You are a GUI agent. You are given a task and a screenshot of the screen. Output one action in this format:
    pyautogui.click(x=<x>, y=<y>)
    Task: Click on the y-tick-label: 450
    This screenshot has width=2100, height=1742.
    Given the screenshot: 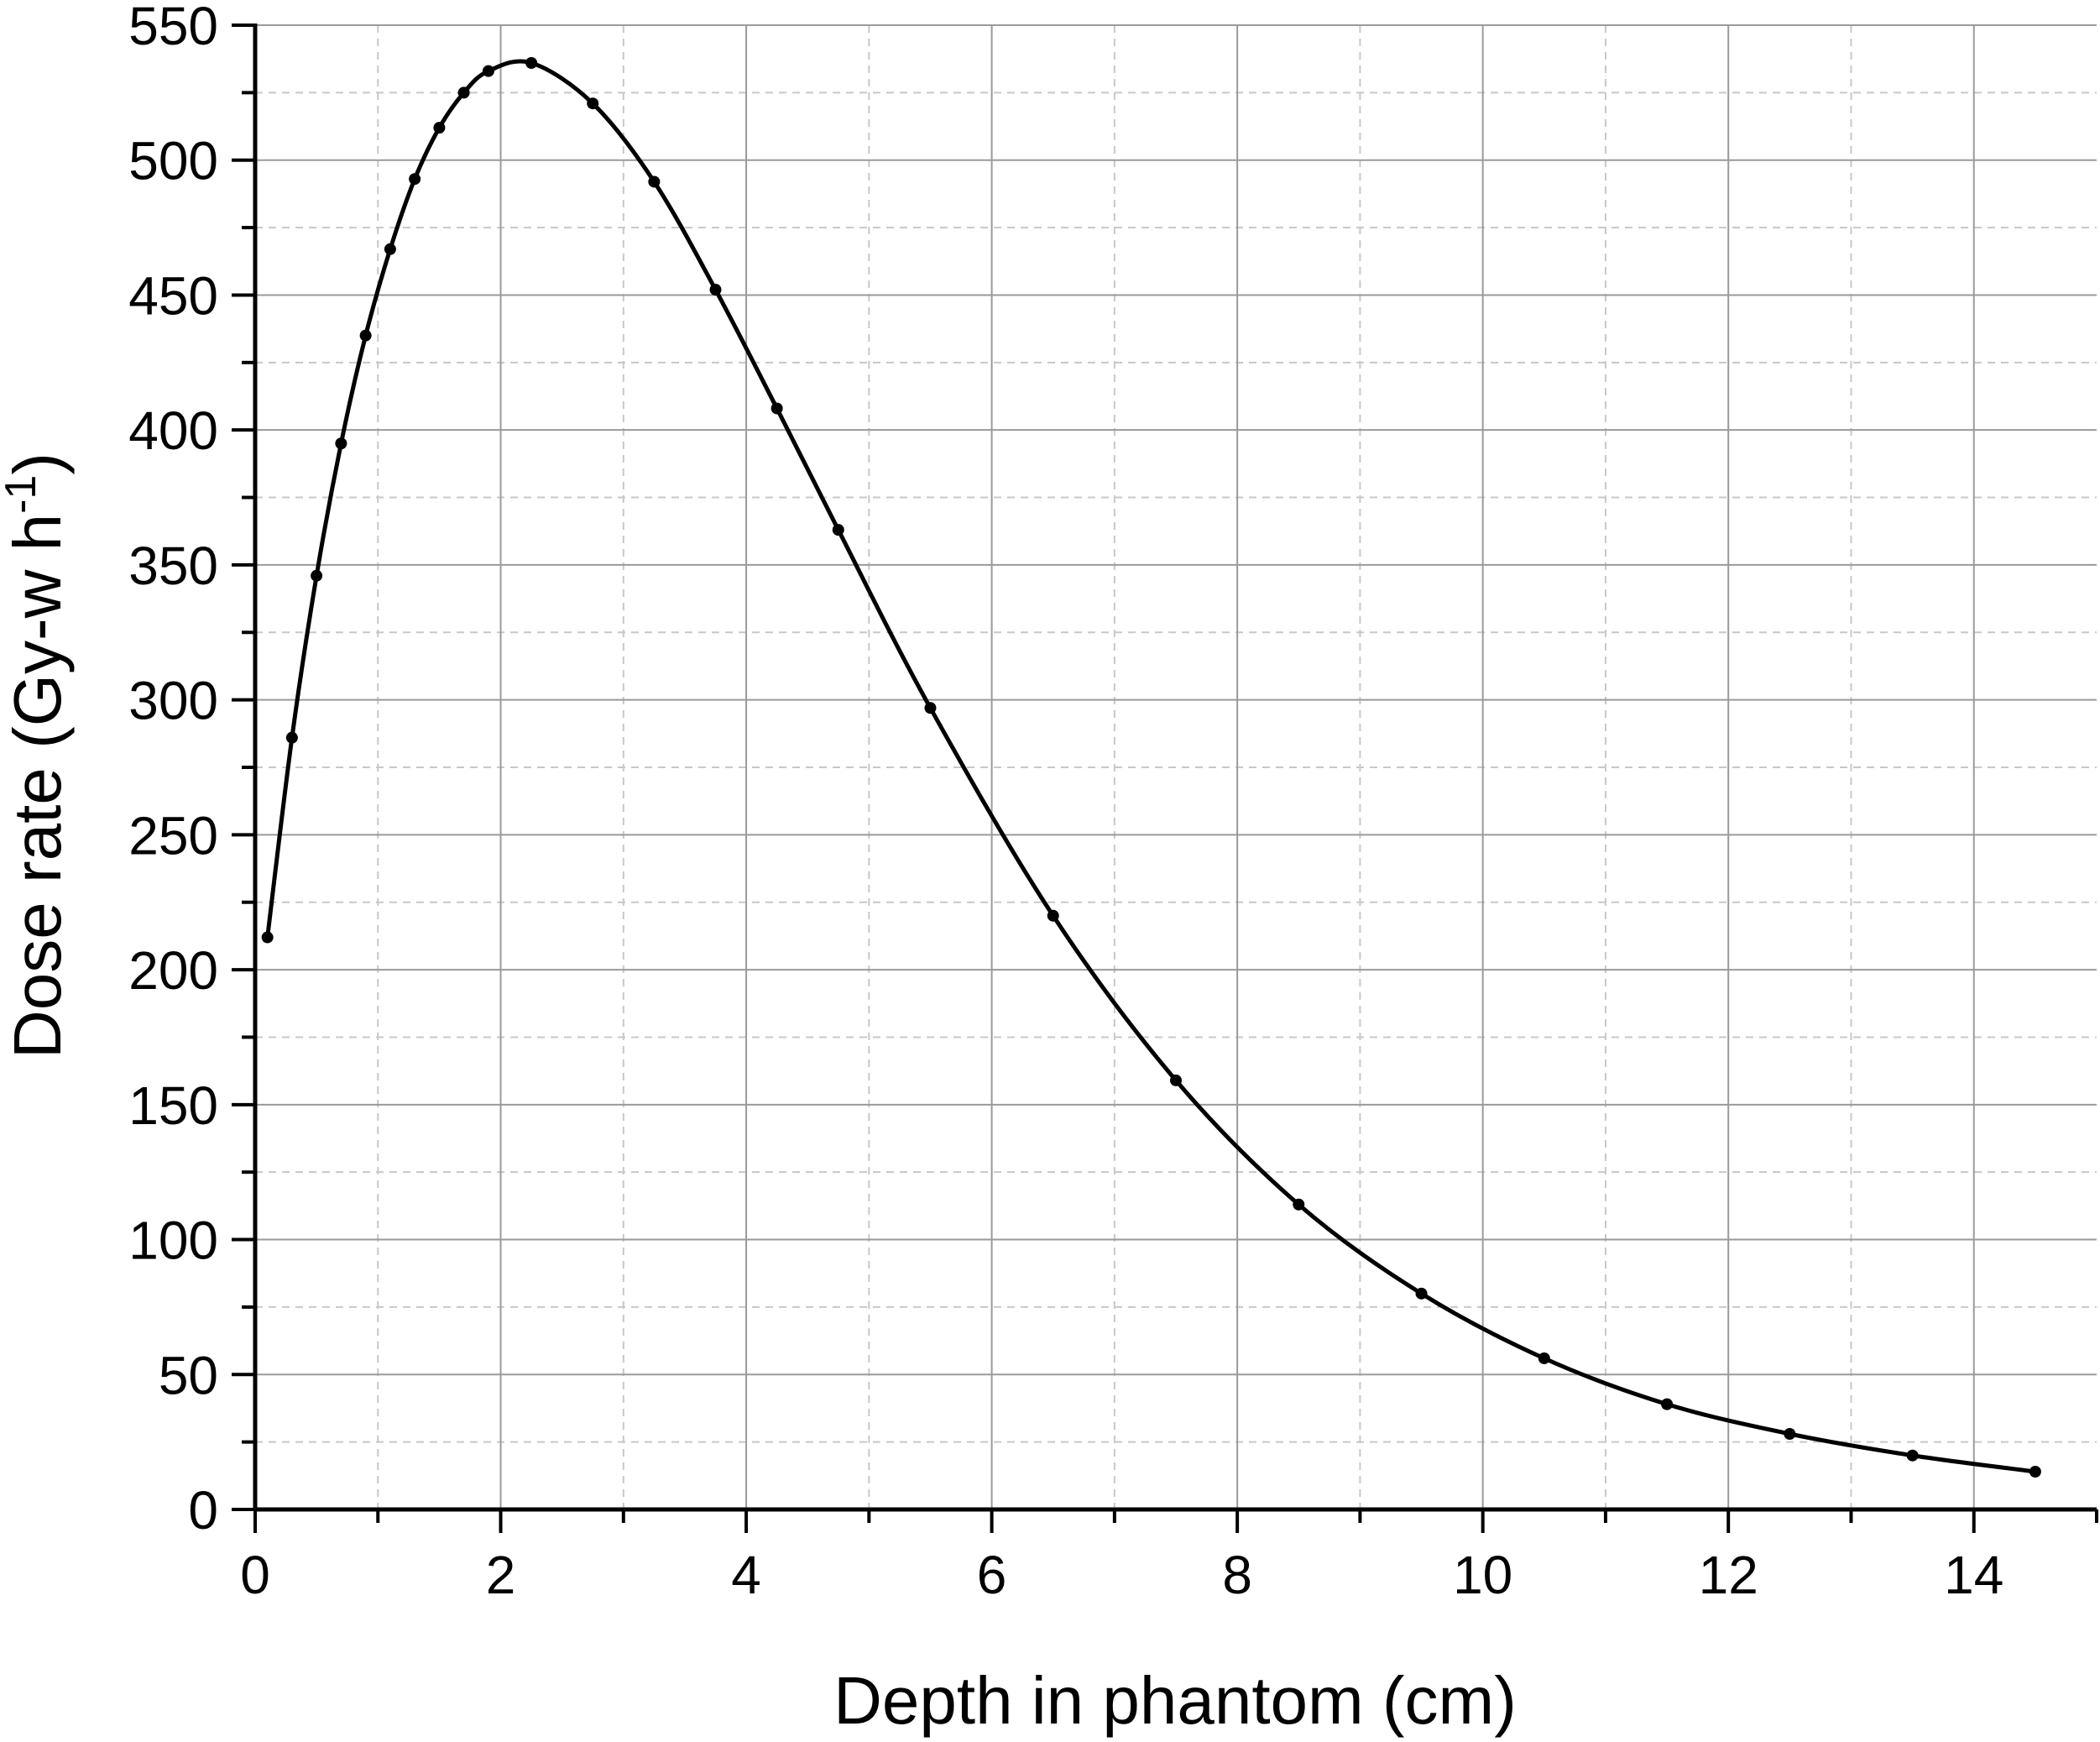 What is the action you would take?
    pyautogui.click(x=173, y=295)
    